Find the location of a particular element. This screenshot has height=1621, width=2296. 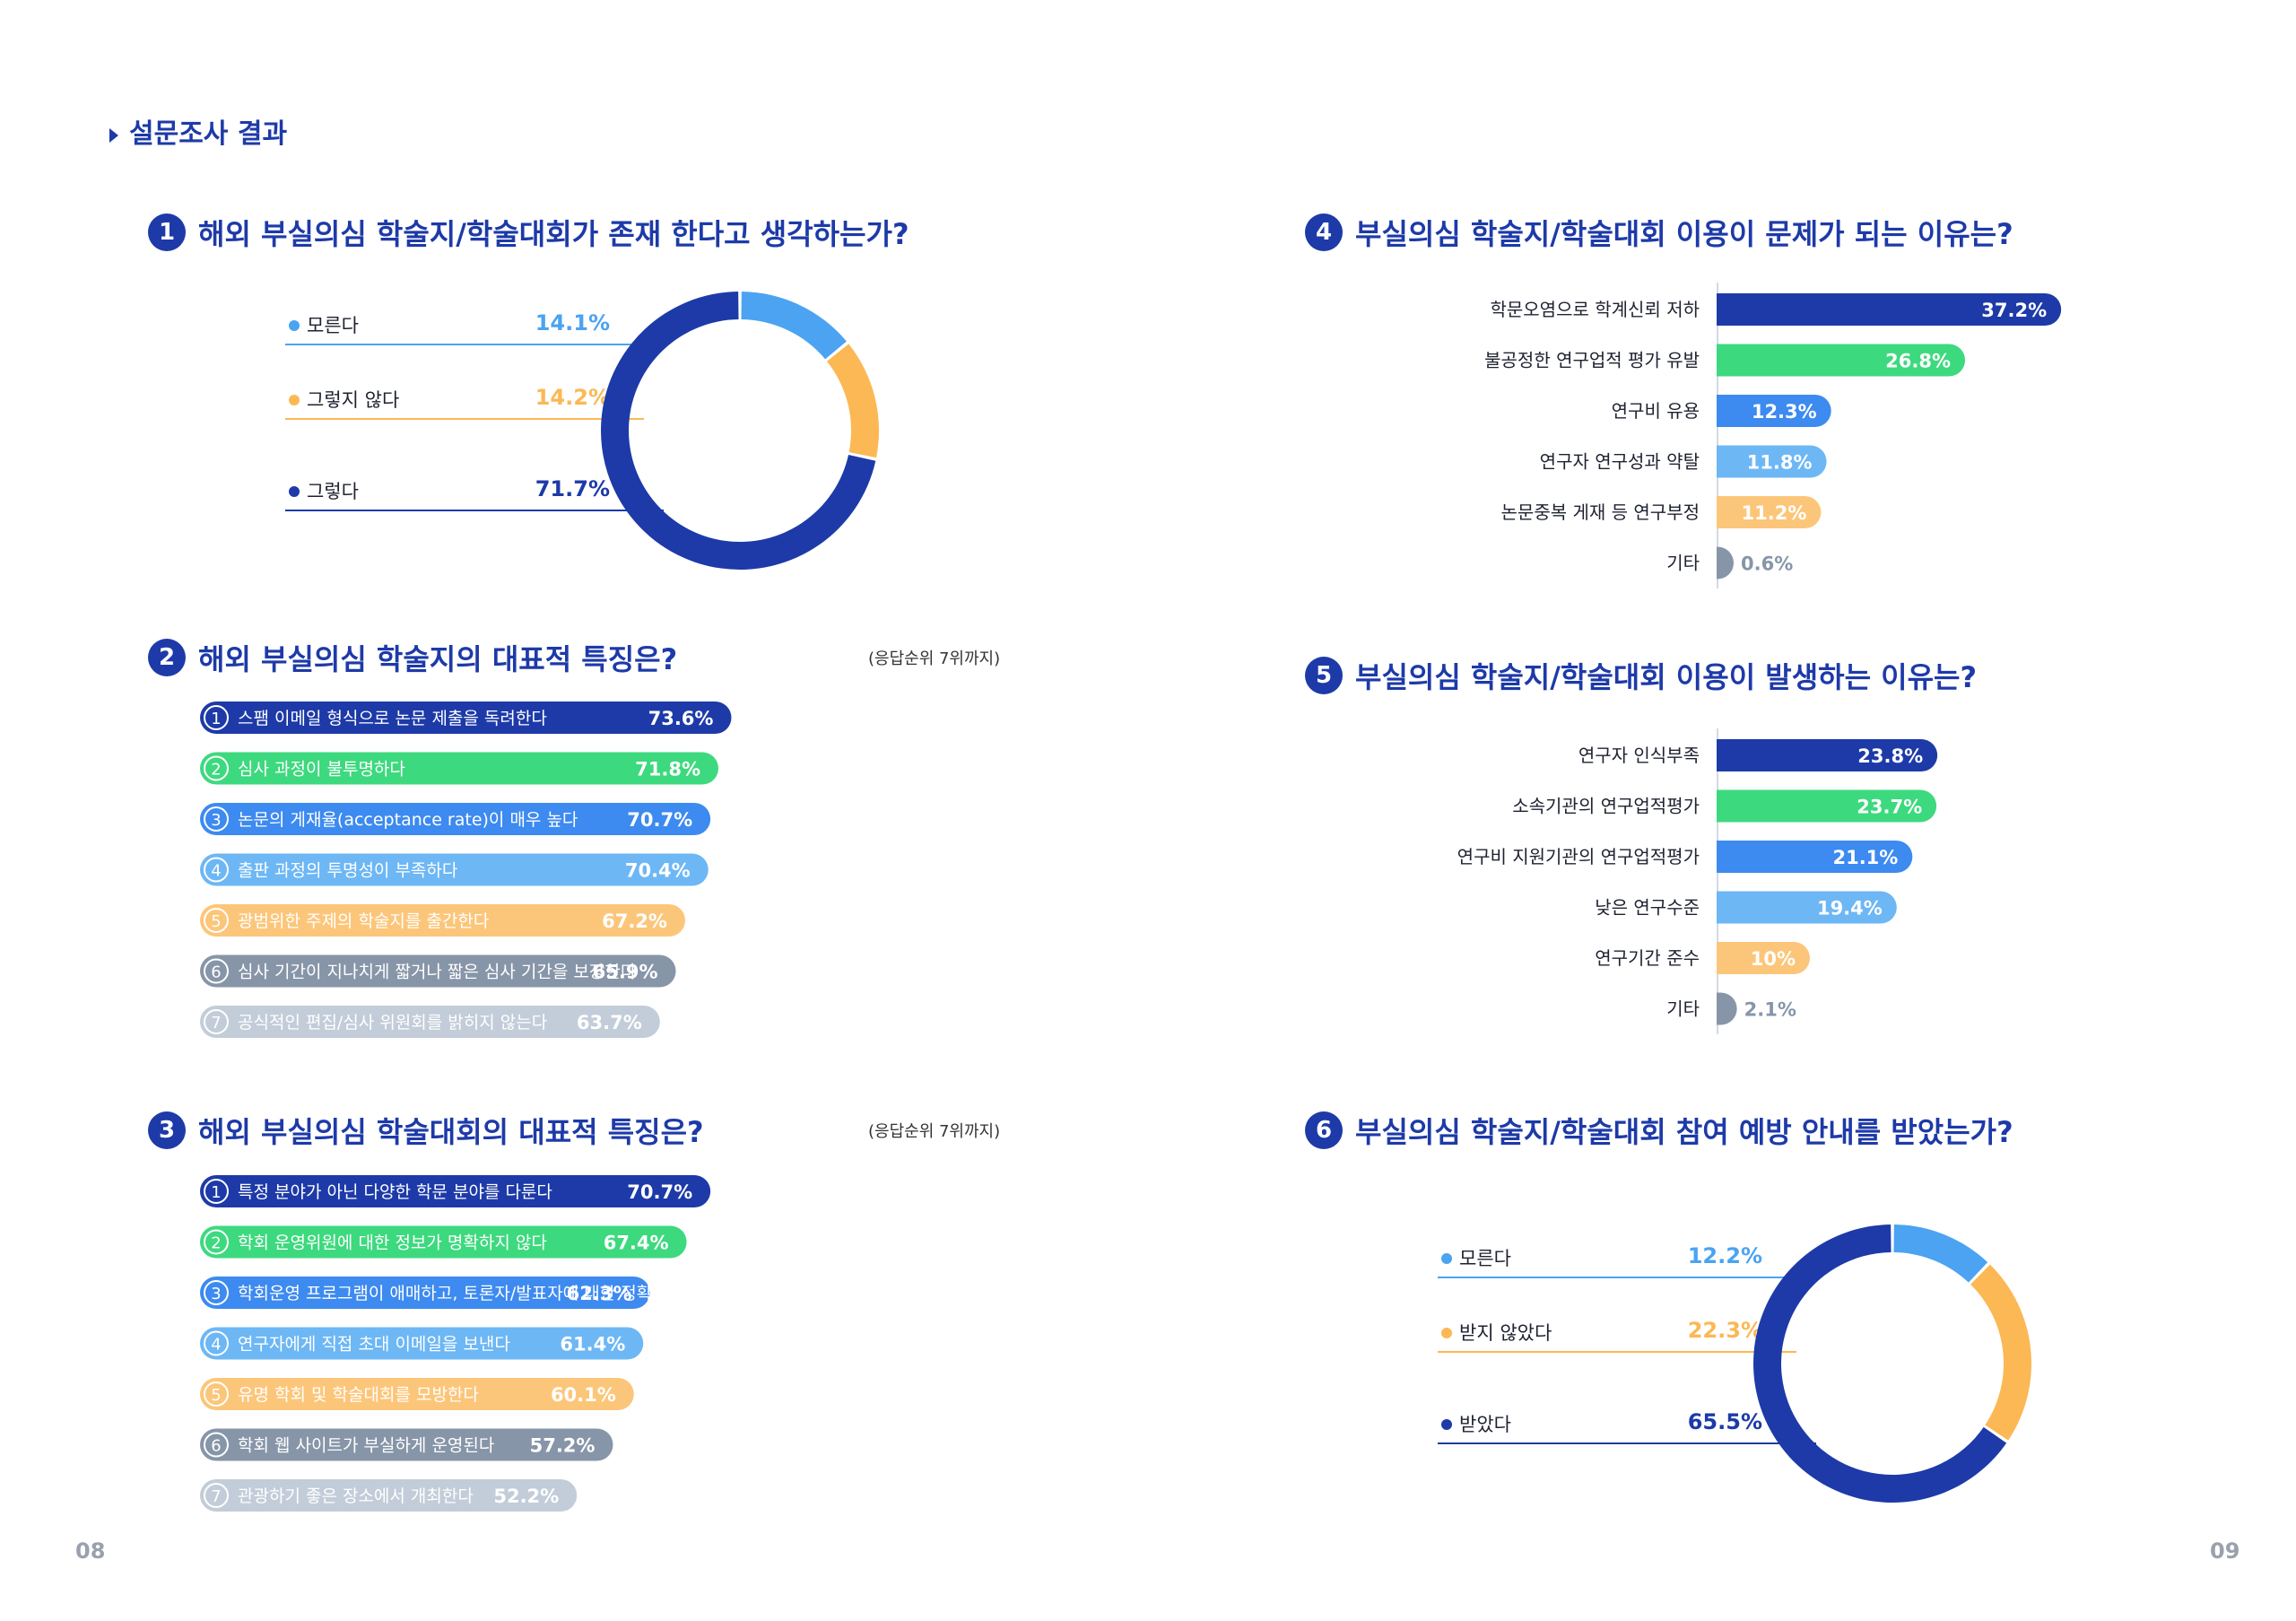

q4-value-label-4: 11.8% is located at coordinates (1780, 463).